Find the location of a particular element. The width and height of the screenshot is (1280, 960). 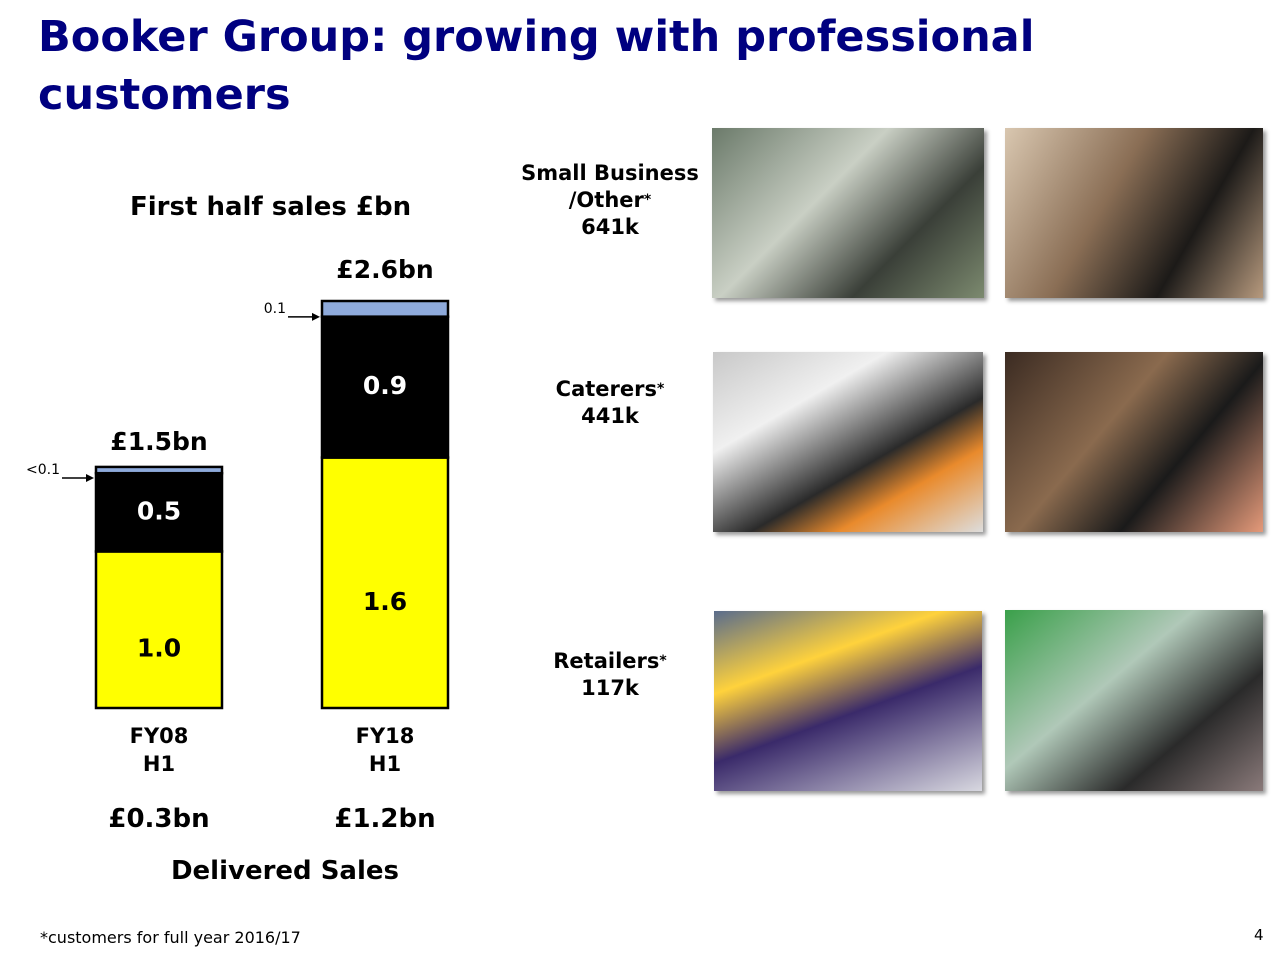

segment-label: 0.5 is located at coordinates (159, 510).